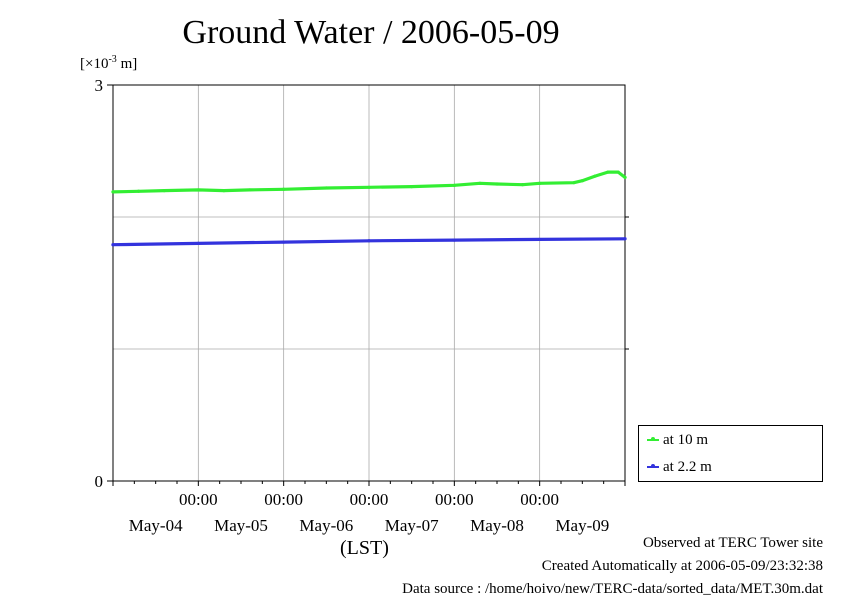 Image resolution: width=842 pixels, height=598 pixels. What do you see at coordinates (94, 64) in the screenshot?
I see `y-unit-prefix: [×10` at bounding box center [94, 64].